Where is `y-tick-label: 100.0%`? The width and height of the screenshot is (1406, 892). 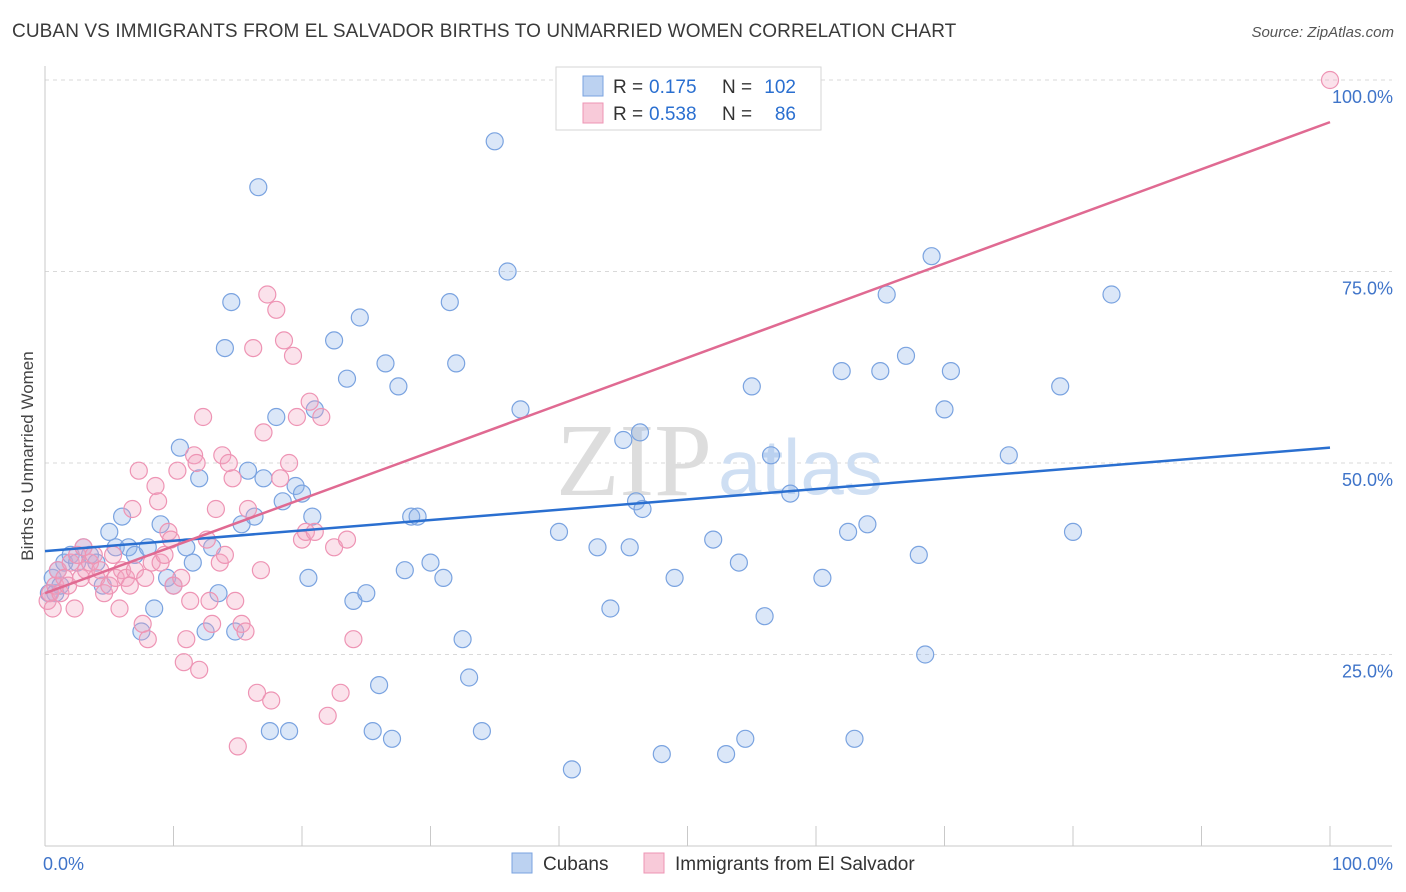
y-tick-label: 100.0% is located at coordinates (1362, 97).